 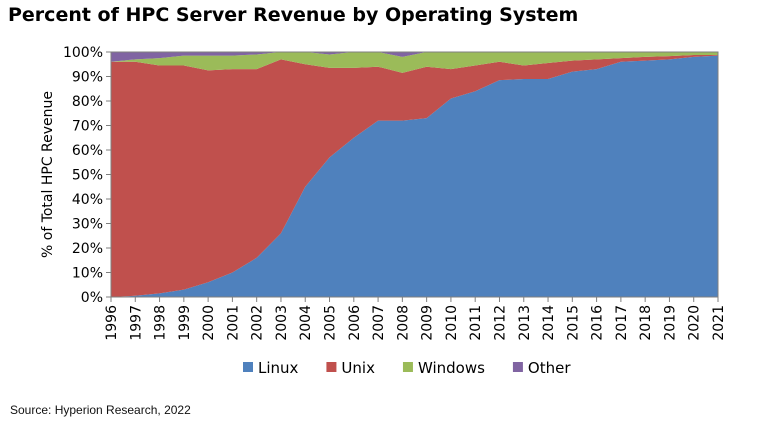 What do you see at coordinates (100, 410) in the screenshot?
I see `source-note: Source: Hyperion Research, 2022` at bounding box center [100, 410].